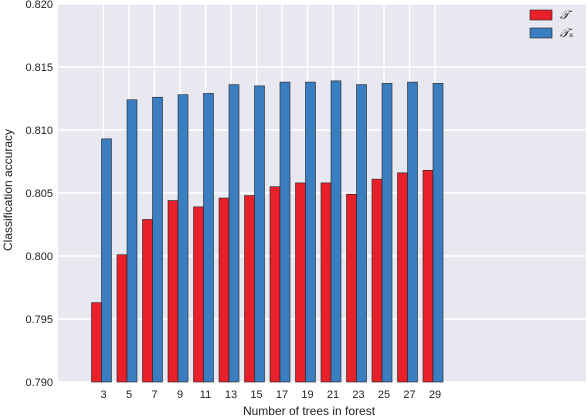  What do you see at coordinates (39, 383) in the screenshot?
I see `y-tick-label: 0.790` at bounding box center [39, 383].